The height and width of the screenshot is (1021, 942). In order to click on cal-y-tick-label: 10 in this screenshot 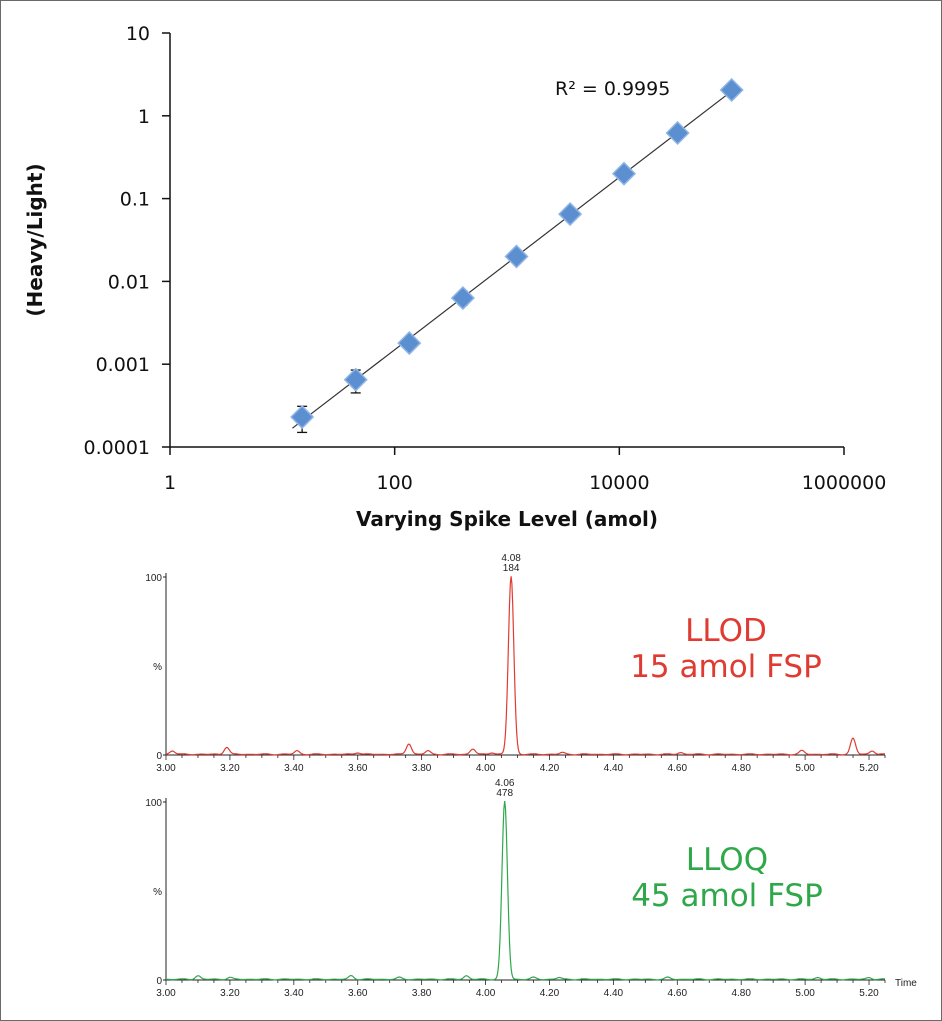, I will do `click(138, 34)`.